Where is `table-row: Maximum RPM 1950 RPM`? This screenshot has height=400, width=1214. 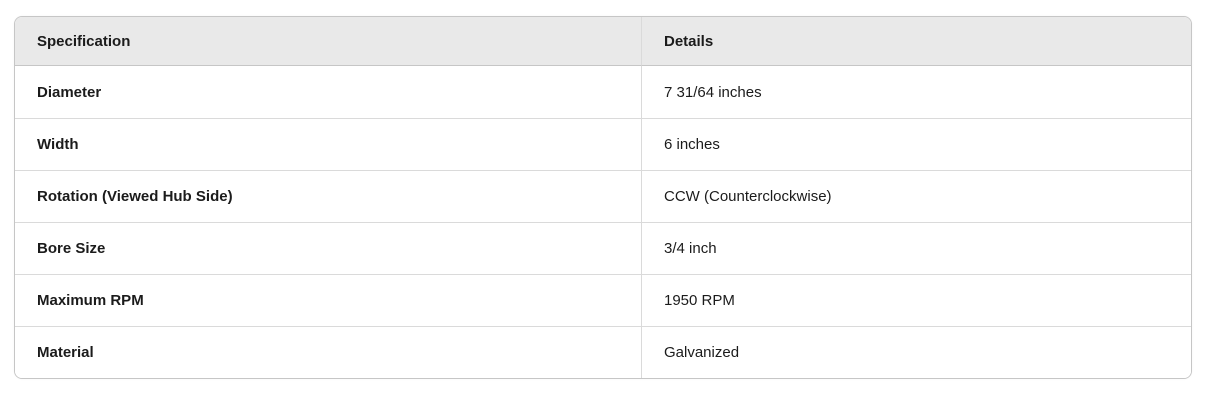
table-row: Maximum RPM 1950 RPM is located at coordinates (603, 300).